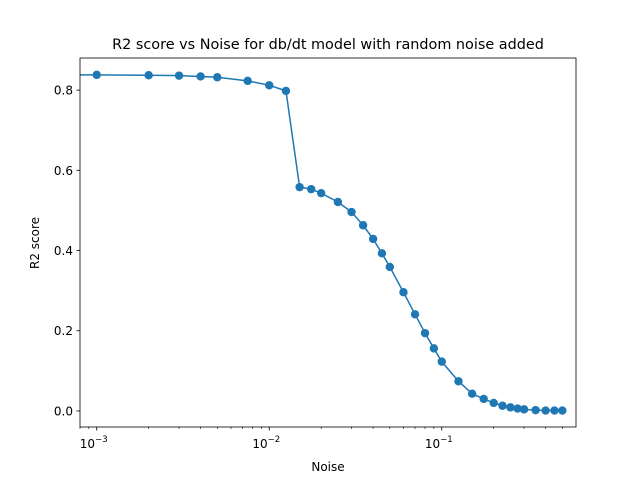 This screenshot has height=480, width=640. Describe the element at coordinates (63, 331) in the screenshot. I see `y-tick-label: 0.2` at that location.